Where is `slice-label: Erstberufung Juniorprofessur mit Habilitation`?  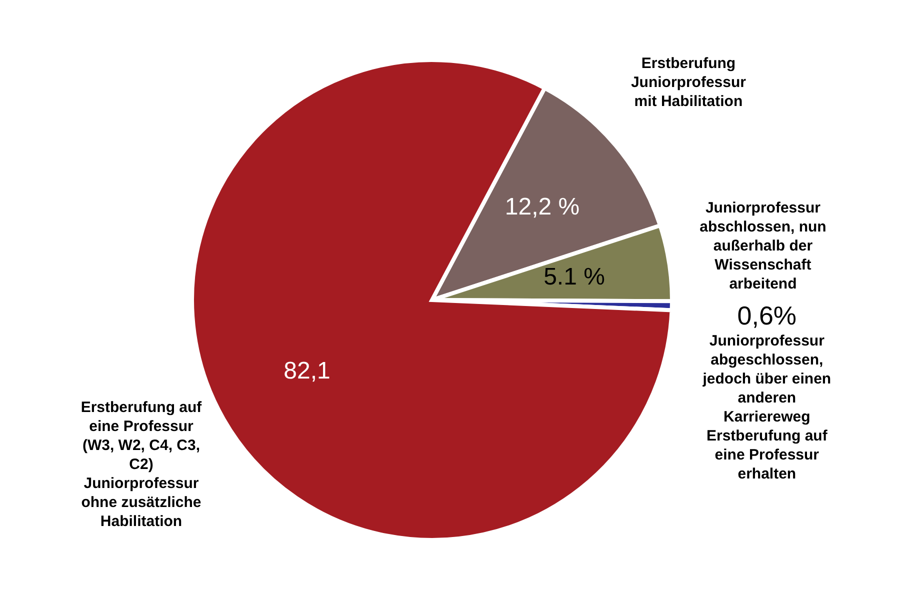
slice-label: Erstberufung Juniorprofessur mit Habilitation is located at coordinates (688, 82).